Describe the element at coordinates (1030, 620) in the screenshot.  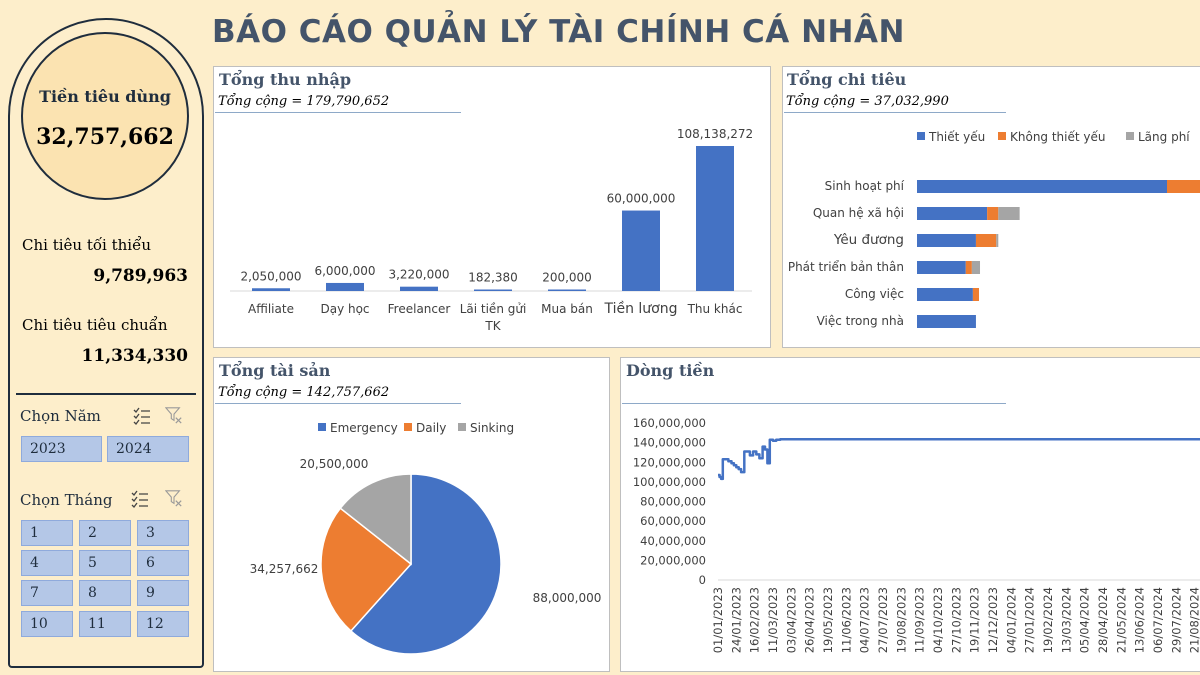
I see `x-tick-label: 27/01/2024` at that location.